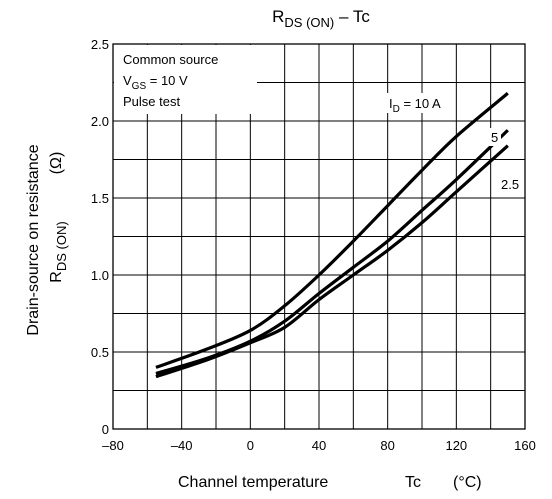 Image resolution: width=552 pixels, height=499 pixels. I want to click on series-label-10a-main: I, so click(391, 103).